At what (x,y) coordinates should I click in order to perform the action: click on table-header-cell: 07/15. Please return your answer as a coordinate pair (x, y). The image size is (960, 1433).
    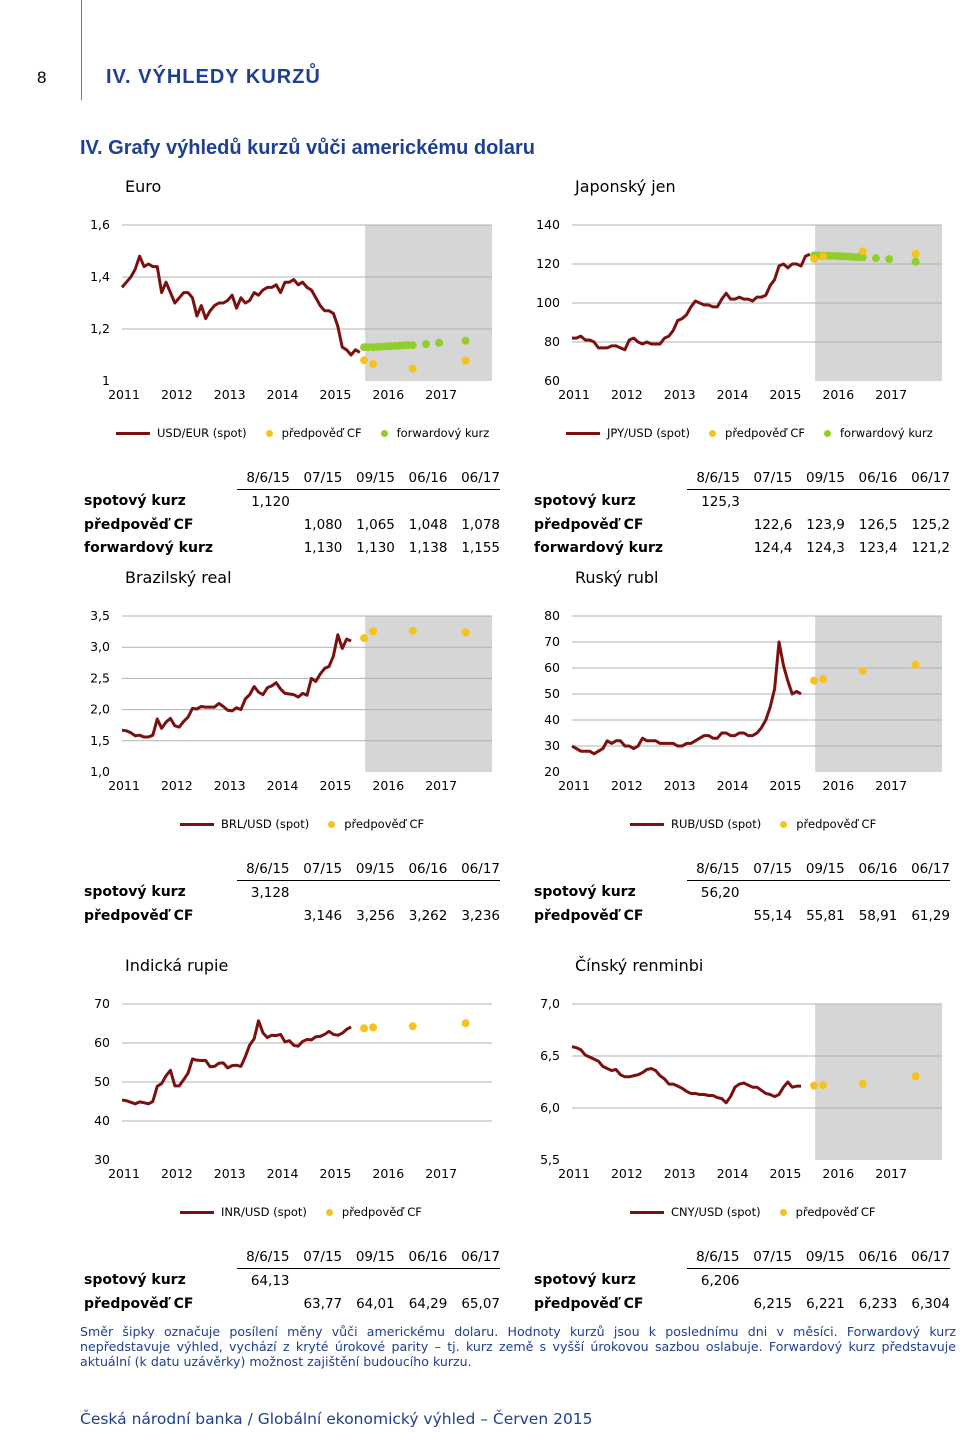
    Looking at the image, I should click on (766, 869).